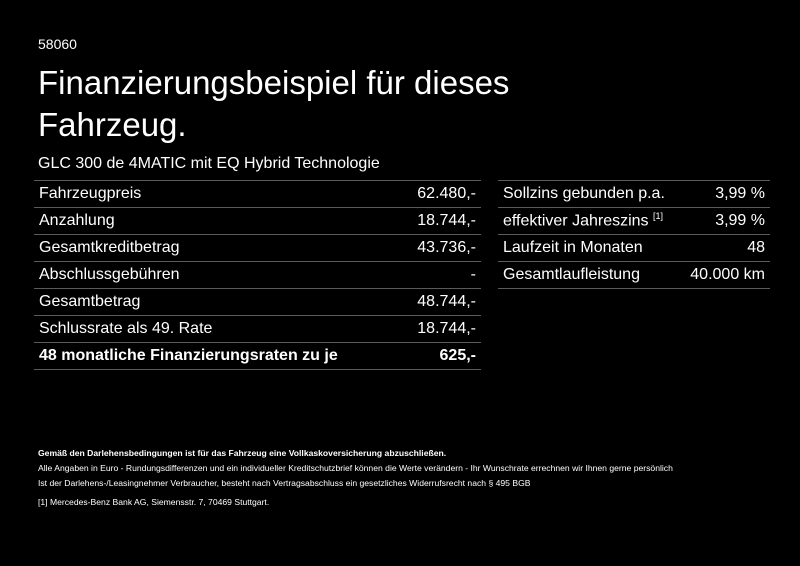 The image size is (800, 566). I want to click on row-label: effektiver Jahreszins [1], so click(589, 221).